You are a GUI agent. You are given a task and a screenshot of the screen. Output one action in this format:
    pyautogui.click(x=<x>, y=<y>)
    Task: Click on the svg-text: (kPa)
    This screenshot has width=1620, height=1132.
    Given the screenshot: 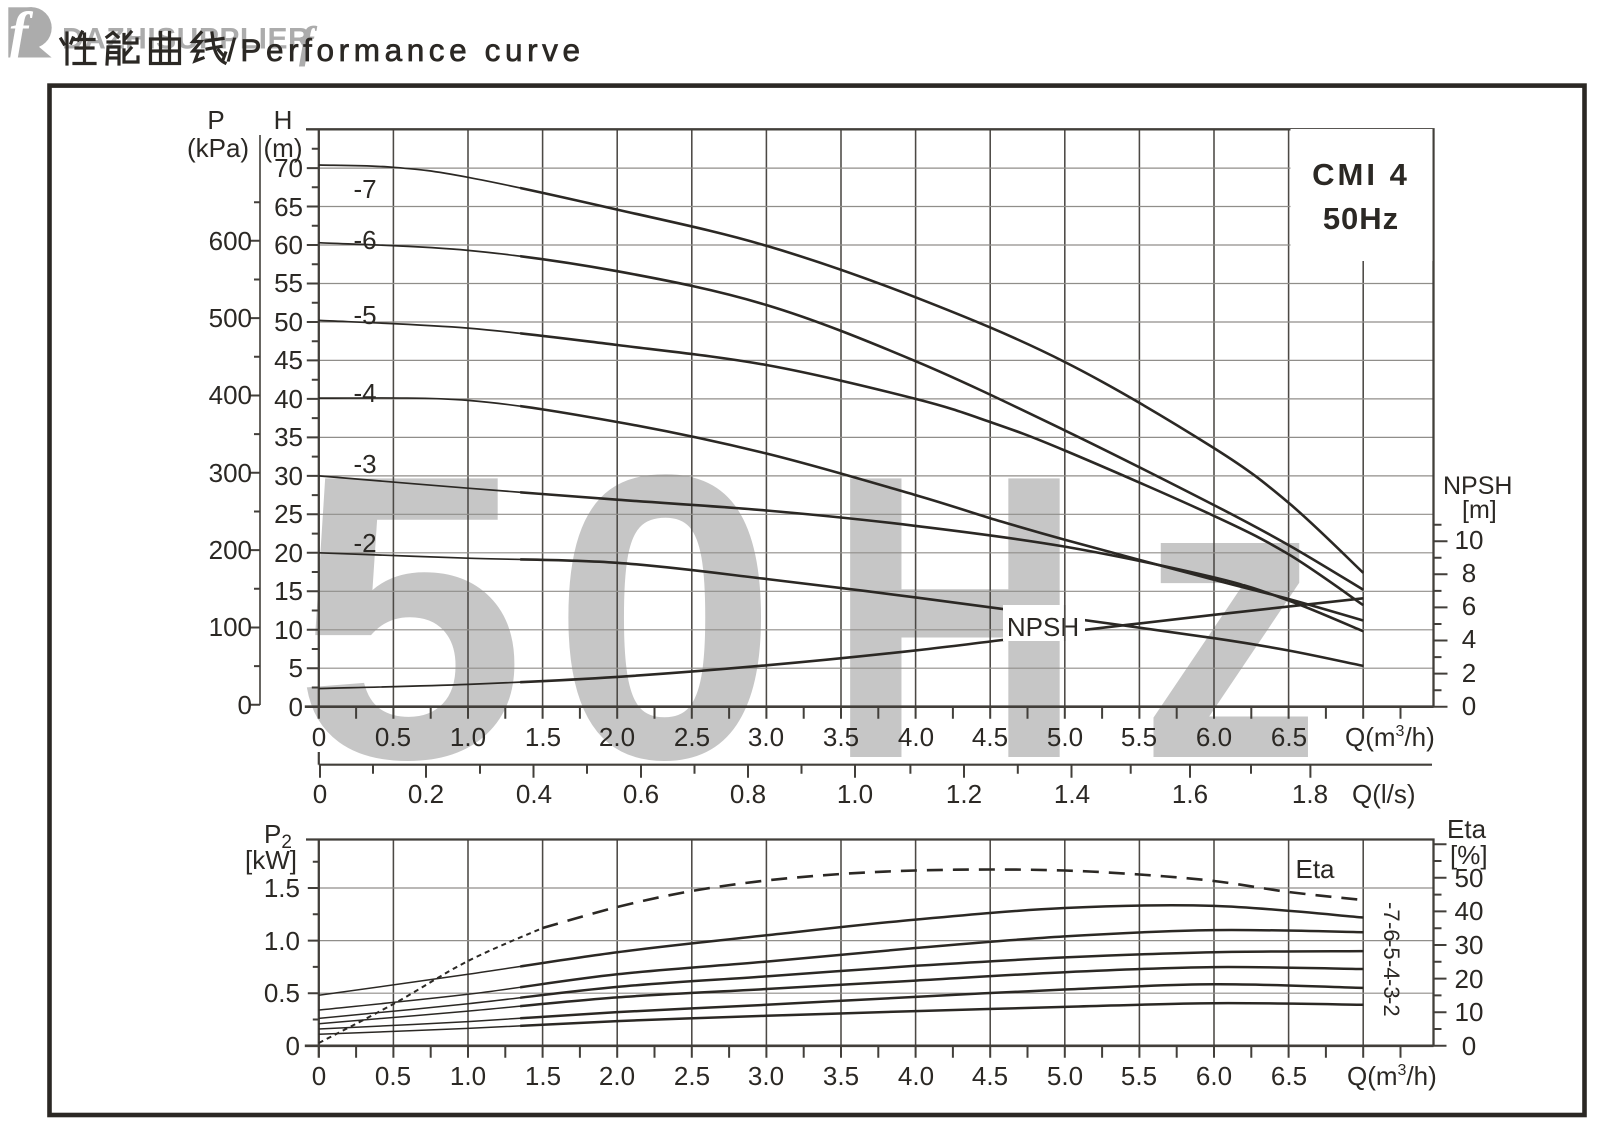 What is the action you would take?
    pyautogui.click(x=218, y=148)
    